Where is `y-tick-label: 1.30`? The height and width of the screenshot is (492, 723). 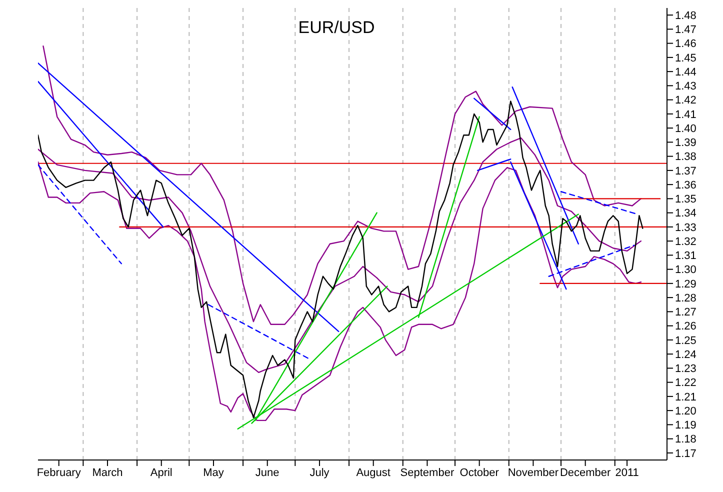 y-tick-label: 1.30 is located at coordinates (685, 270).